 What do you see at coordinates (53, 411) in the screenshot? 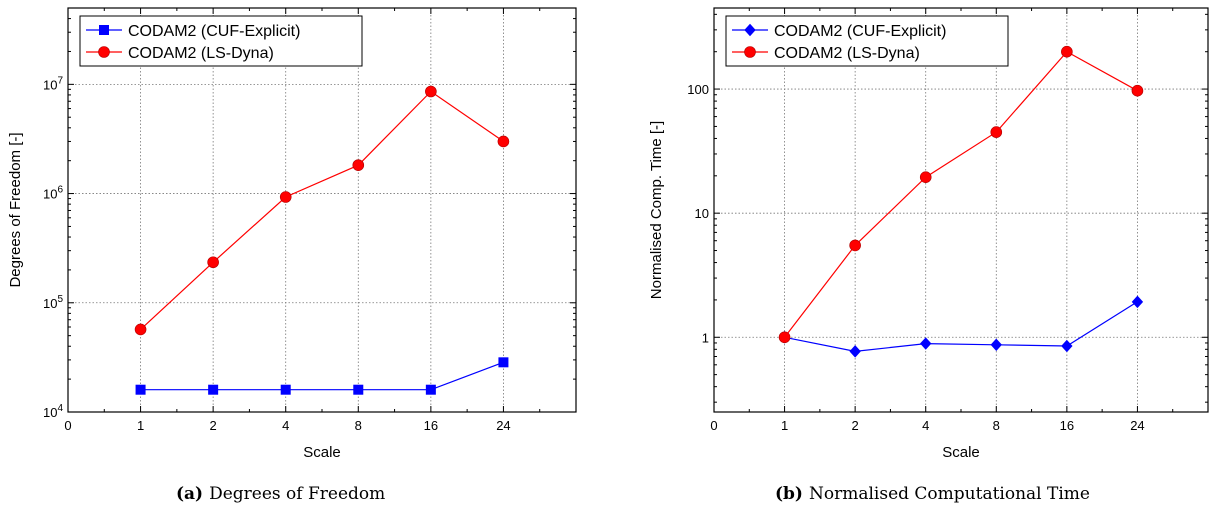
I see `y-tick-label: 10⁴` at bounding box center [53, 411].